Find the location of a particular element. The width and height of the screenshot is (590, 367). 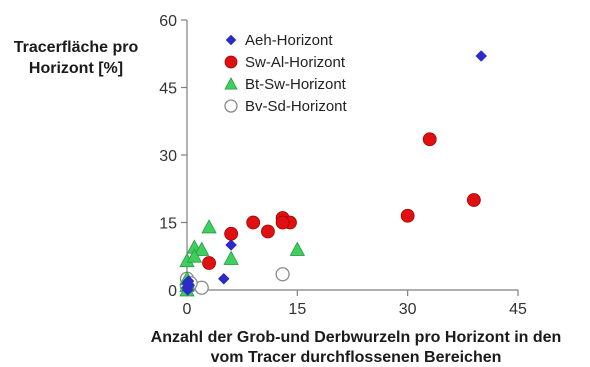

legend-label: Bv-Sd-Horizont is located at coordinates (296, 106).